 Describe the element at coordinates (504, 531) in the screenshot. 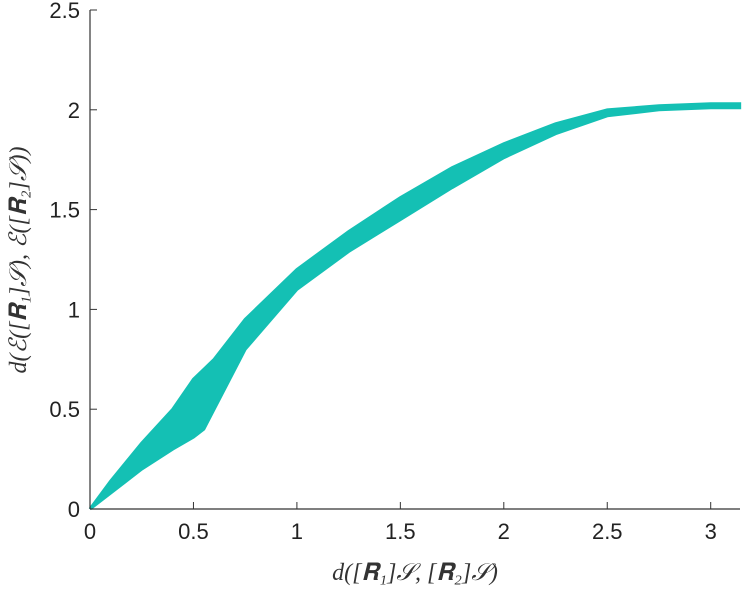

I see `x-tick-label: 2` at that location.